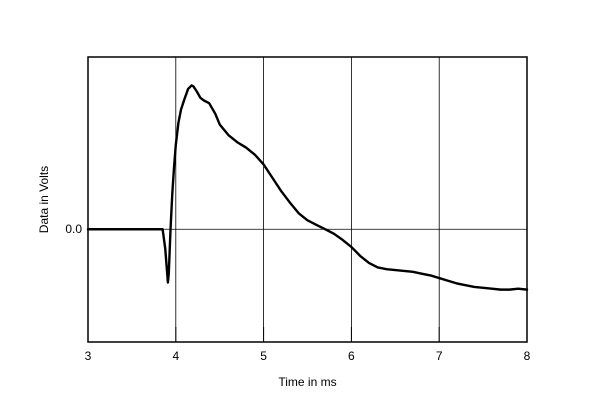  I want to click on x-axis-label: Time in ms, so click(307, 382).